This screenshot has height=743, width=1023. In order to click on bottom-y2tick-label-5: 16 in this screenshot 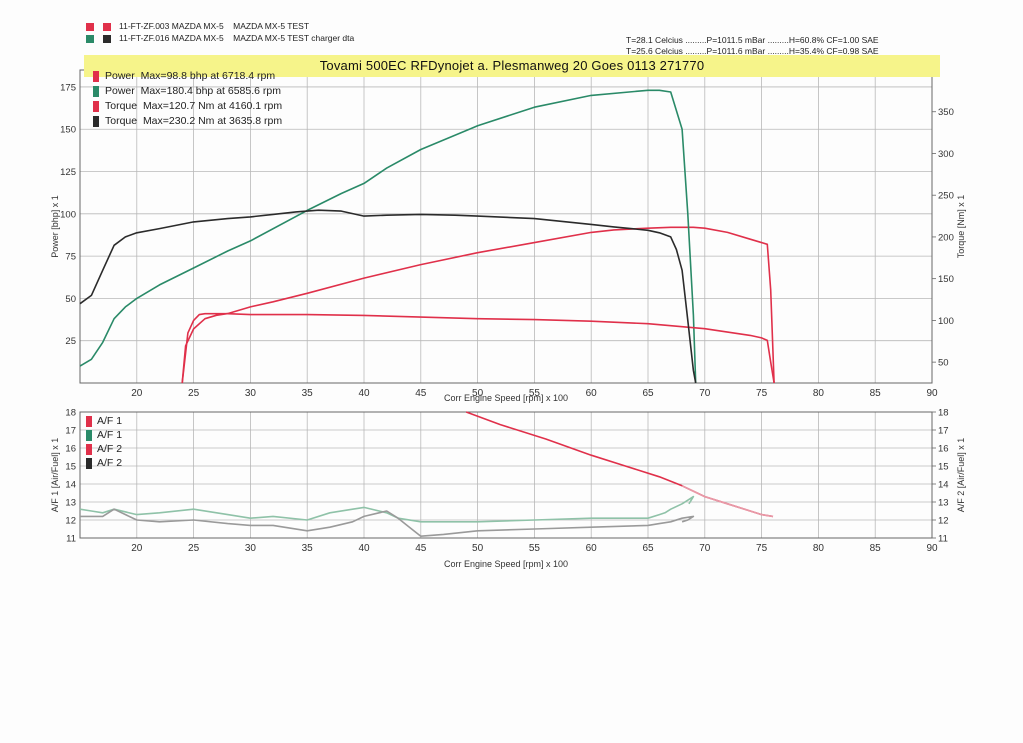, I will do `click(943, 449)`.